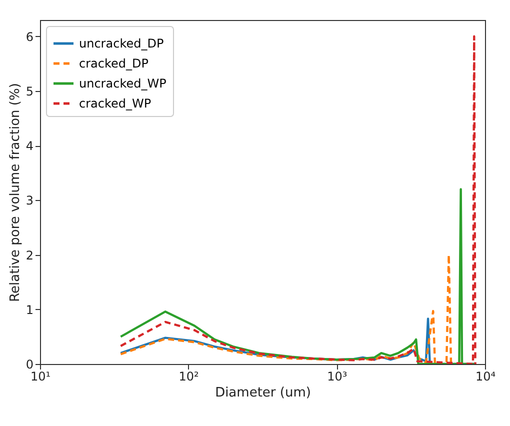 This screenshot has width=510, height=426. Describe the element at coordinates (30, 37) in the screenshot. I see `y-tick-label: 6` at that location.